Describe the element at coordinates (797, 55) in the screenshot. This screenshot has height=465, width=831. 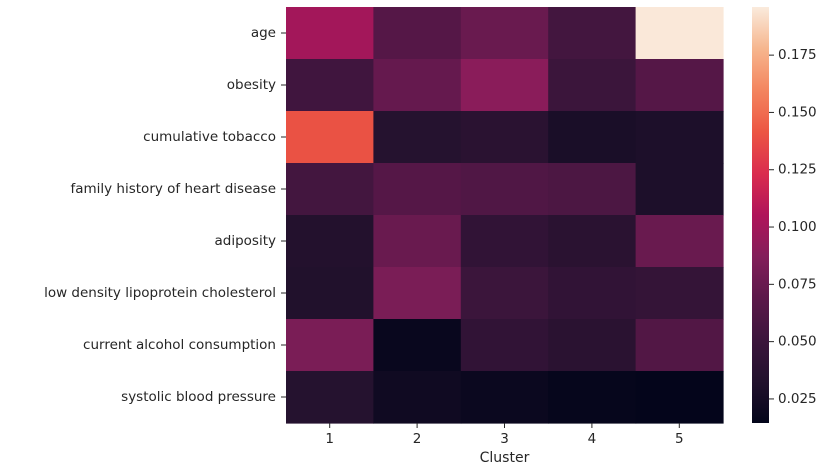
I see `colorbar-tick-label: 0.175` at that location.